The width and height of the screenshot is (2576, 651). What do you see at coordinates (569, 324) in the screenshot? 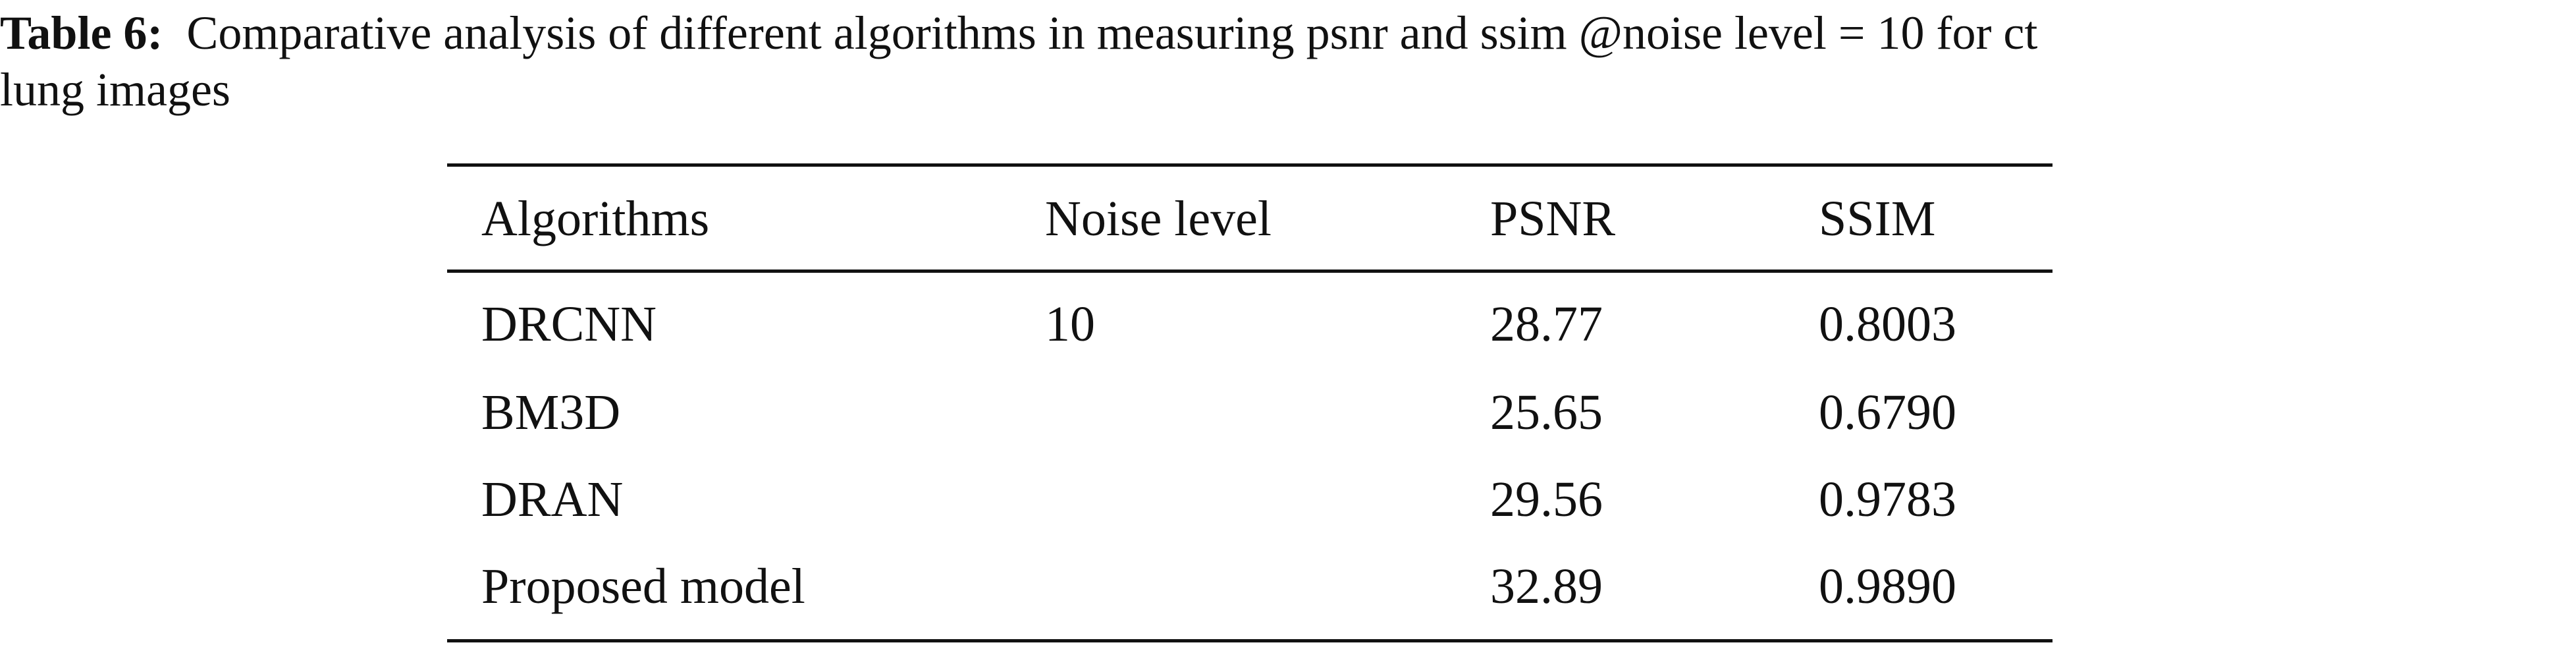
I see `cell: DRCNN` at bounding box center [569, 324].